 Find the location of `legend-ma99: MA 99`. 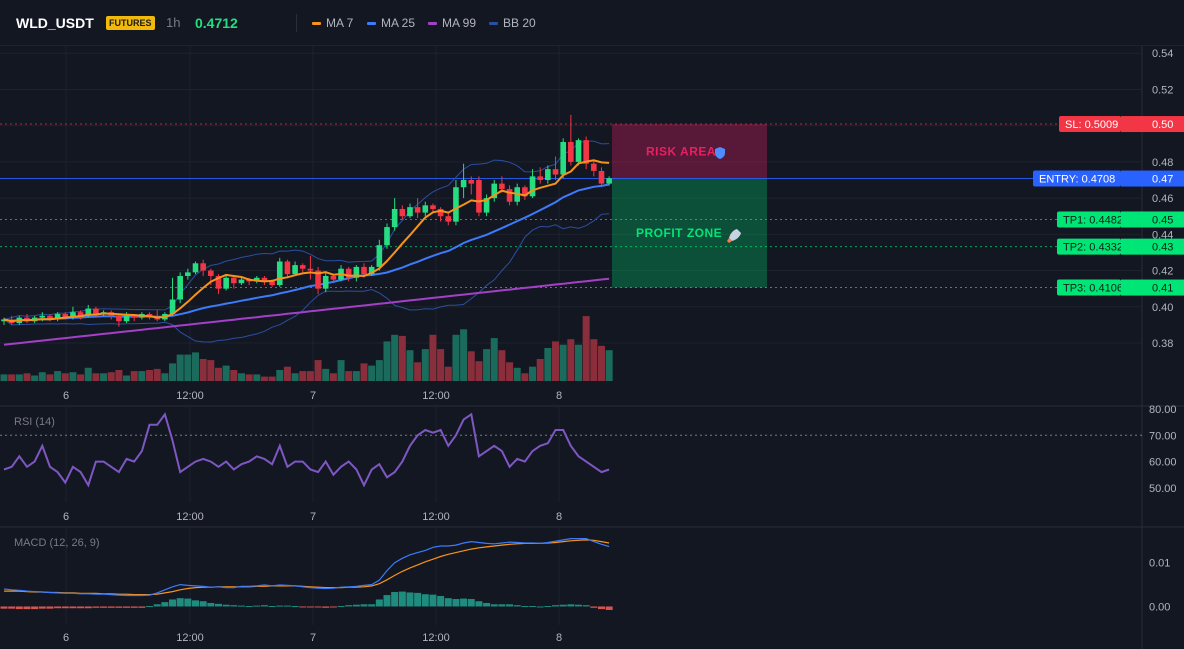

legend-ma99: MA 99 is located at coordinates (452, 23).